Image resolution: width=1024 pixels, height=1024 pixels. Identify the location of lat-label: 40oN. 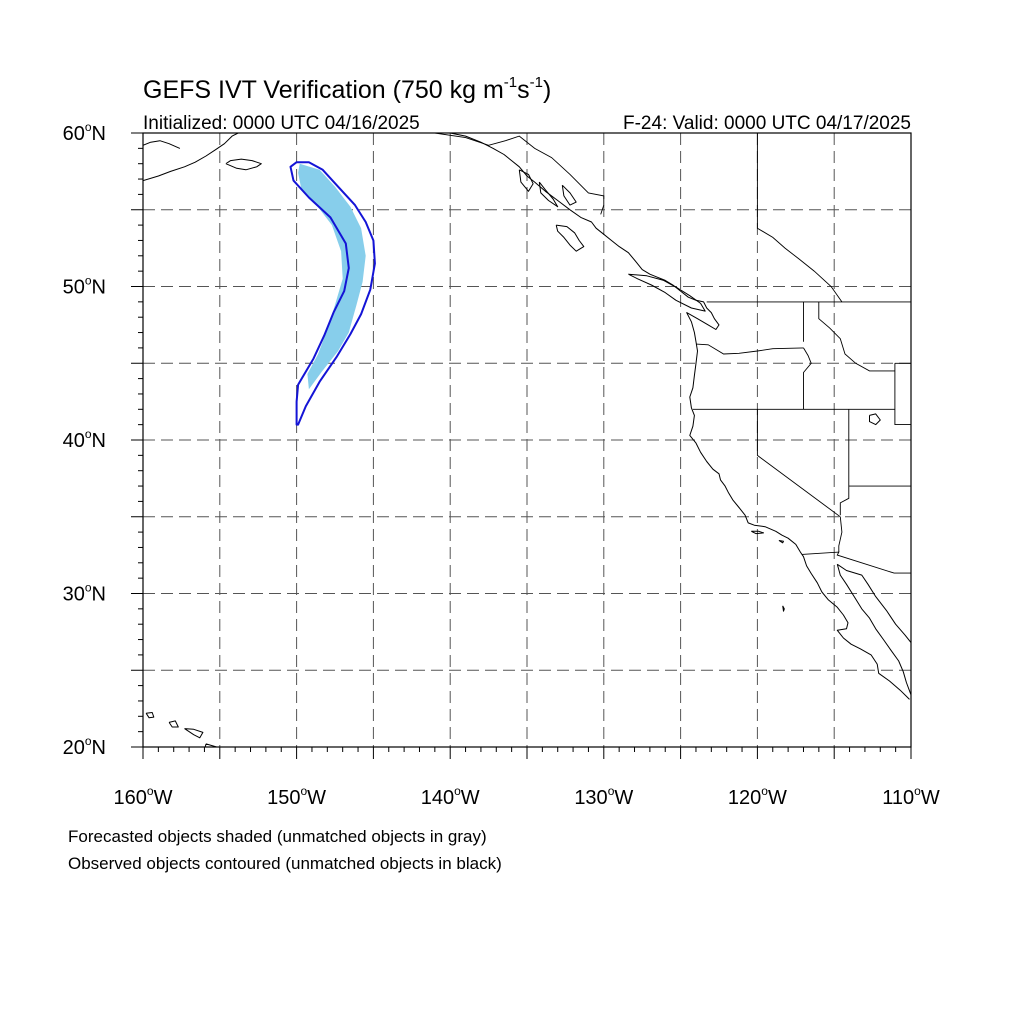
(84, 439).